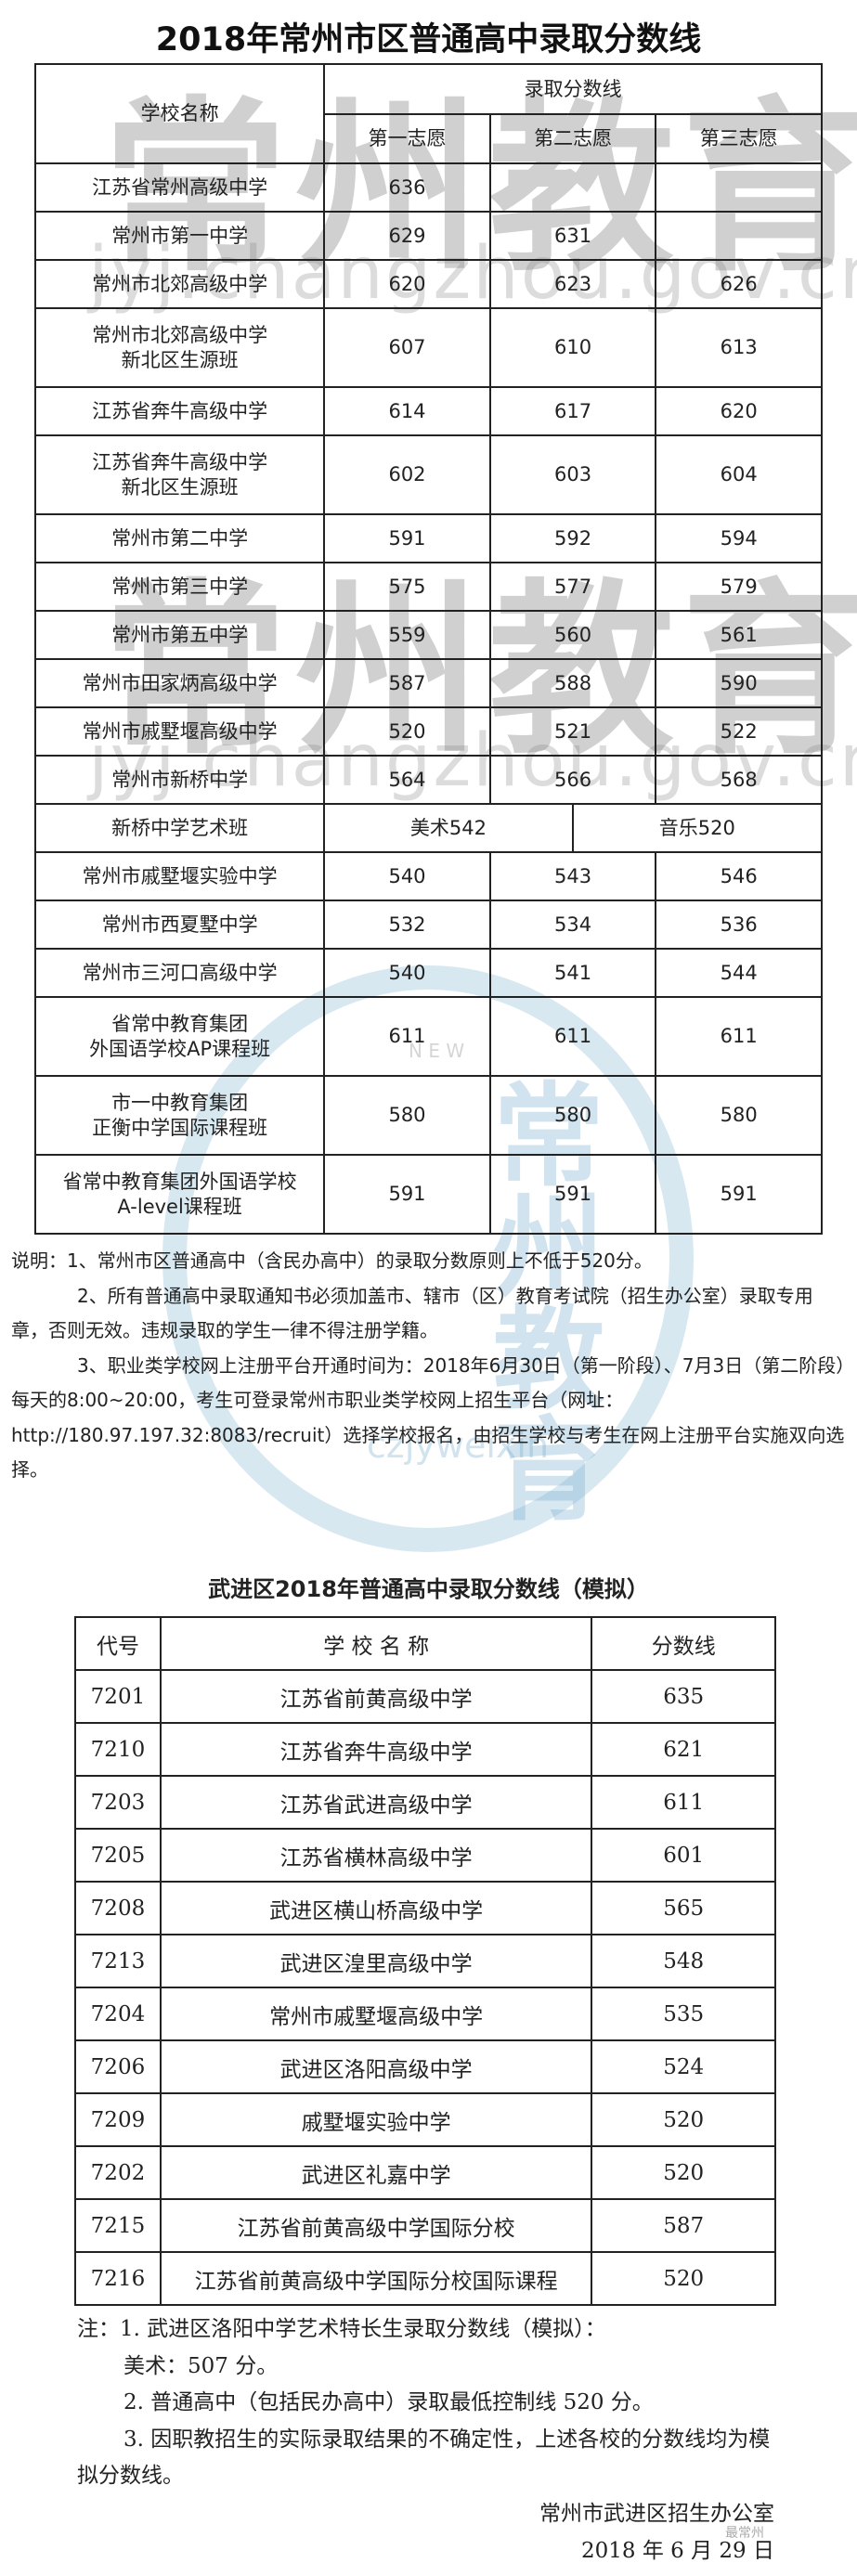  Describe the element at coordinates (573, 89) in the screenshot. I see `header-score-group: 录取分数线` at that location.